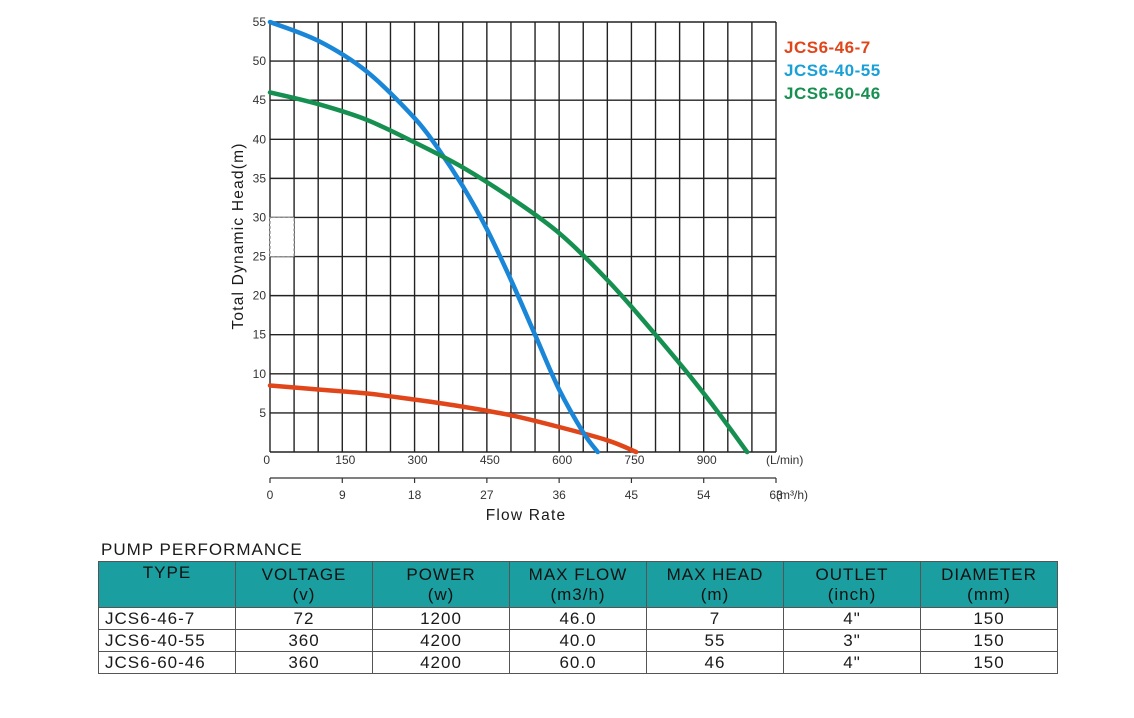 This screenshot has width=1134, height=718. What do you see at coordinates (715, 618) in the screenshot?
I see `cell-max-head: 7` at bounding box center [715, 618].